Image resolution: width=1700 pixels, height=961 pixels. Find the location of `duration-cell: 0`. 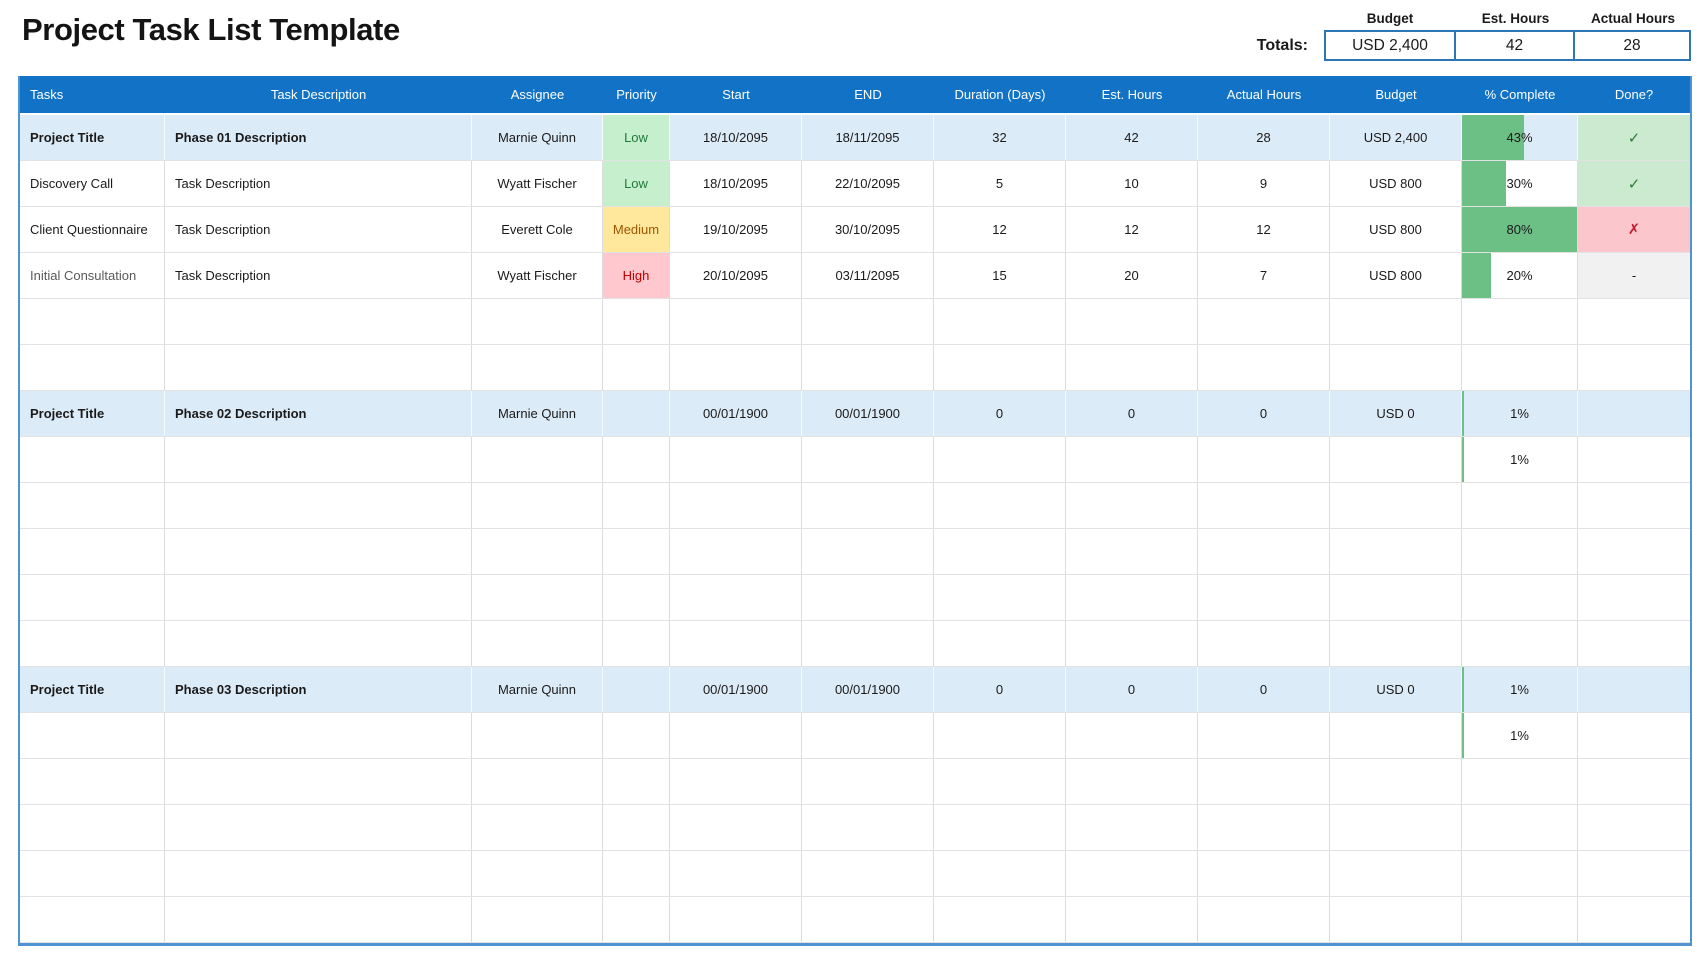

duration-cell: 0 is located at coordinates (1000, 413).